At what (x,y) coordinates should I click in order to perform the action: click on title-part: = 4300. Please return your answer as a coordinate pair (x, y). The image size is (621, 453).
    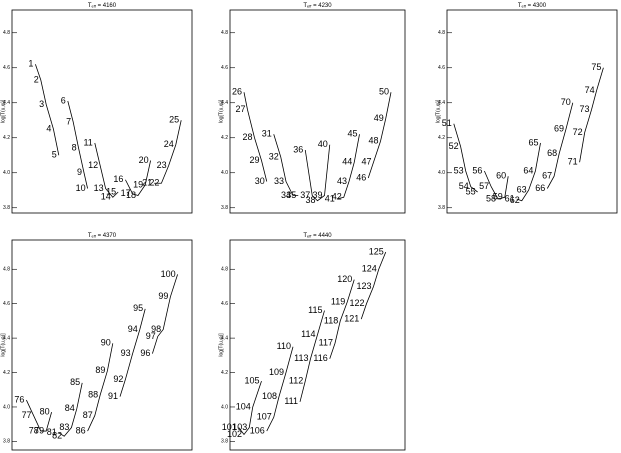
    Looking at the image, I should click on (536, 6).